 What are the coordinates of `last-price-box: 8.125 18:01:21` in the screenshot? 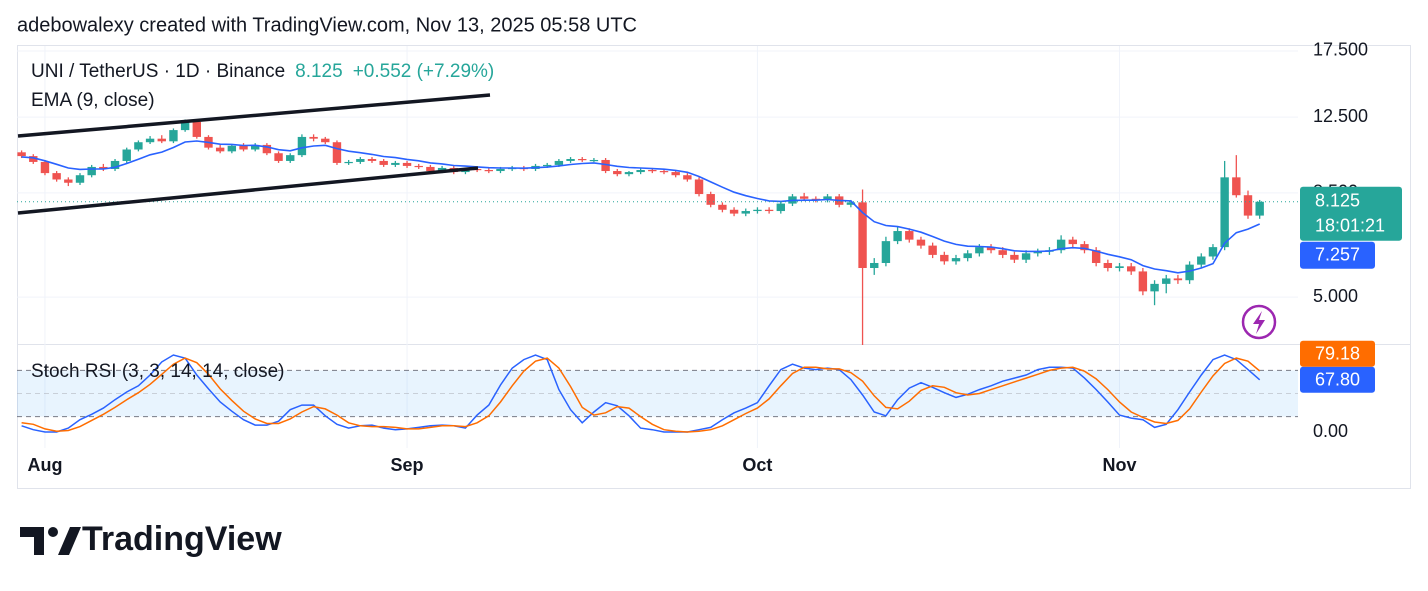 It's located at (1351, 213).